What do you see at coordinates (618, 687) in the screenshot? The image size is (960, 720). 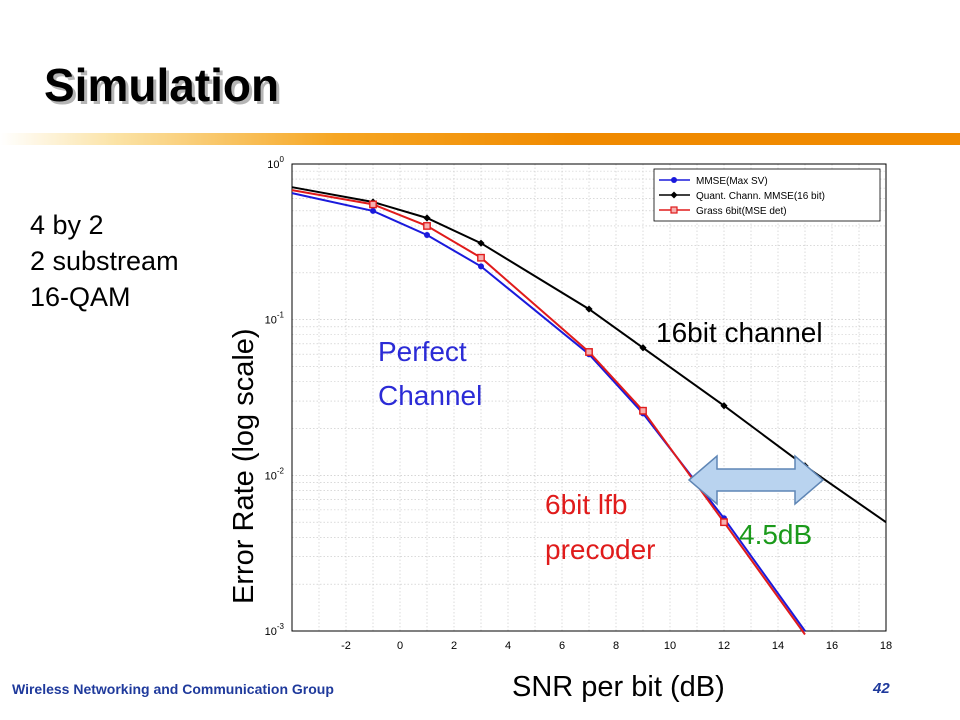 I see `x-axis-label: SNR per bit (dB)` at bounding box center [618, 687].